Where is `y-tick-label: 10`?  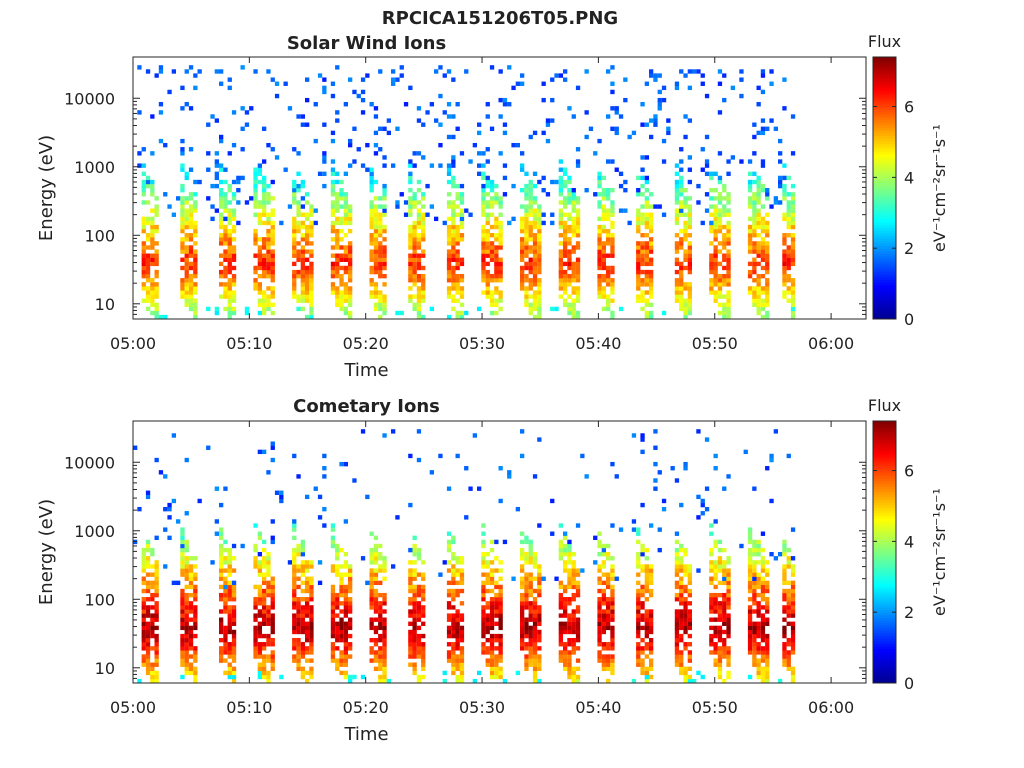 y-tick-label: 10 is located at coordinates (105, 304).